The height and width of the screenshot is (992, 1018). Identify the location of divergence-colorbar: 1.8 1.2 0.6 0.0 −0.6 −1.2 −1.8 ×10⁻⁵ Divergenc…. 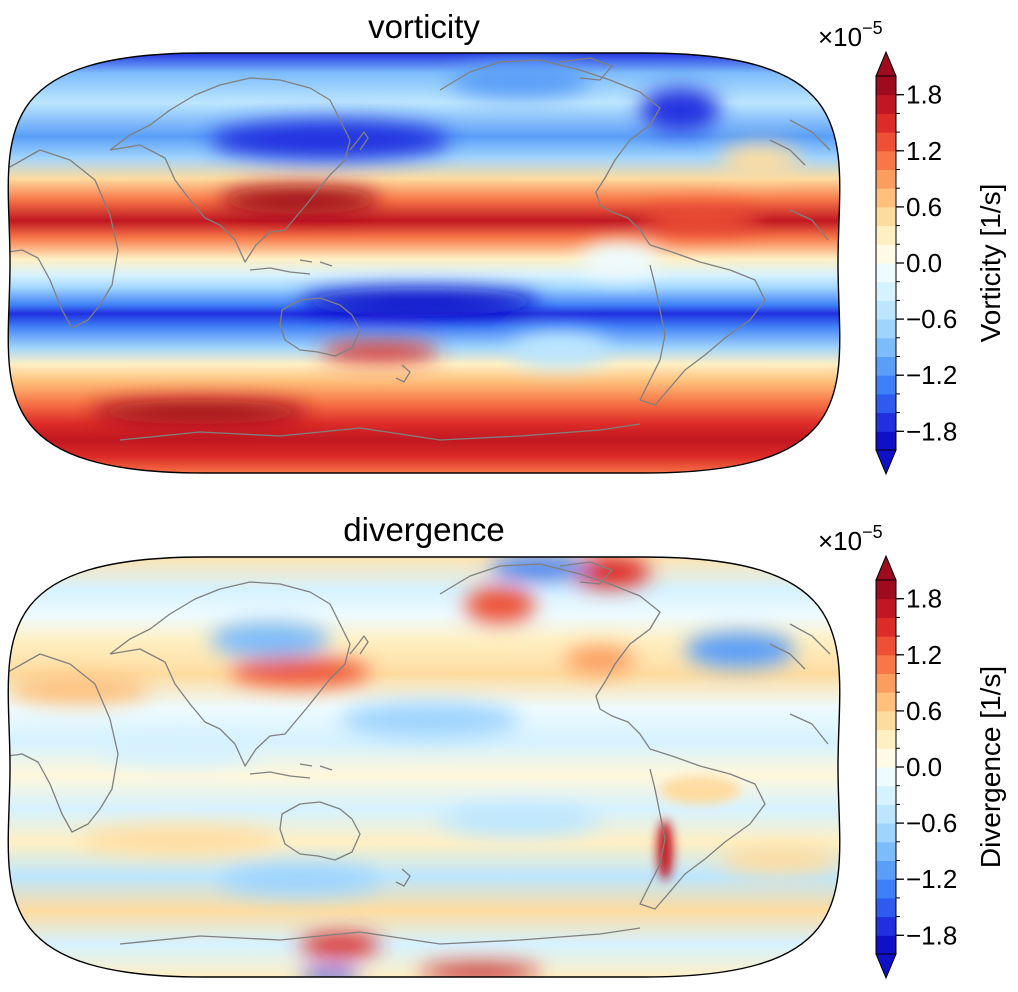
(912, 751).